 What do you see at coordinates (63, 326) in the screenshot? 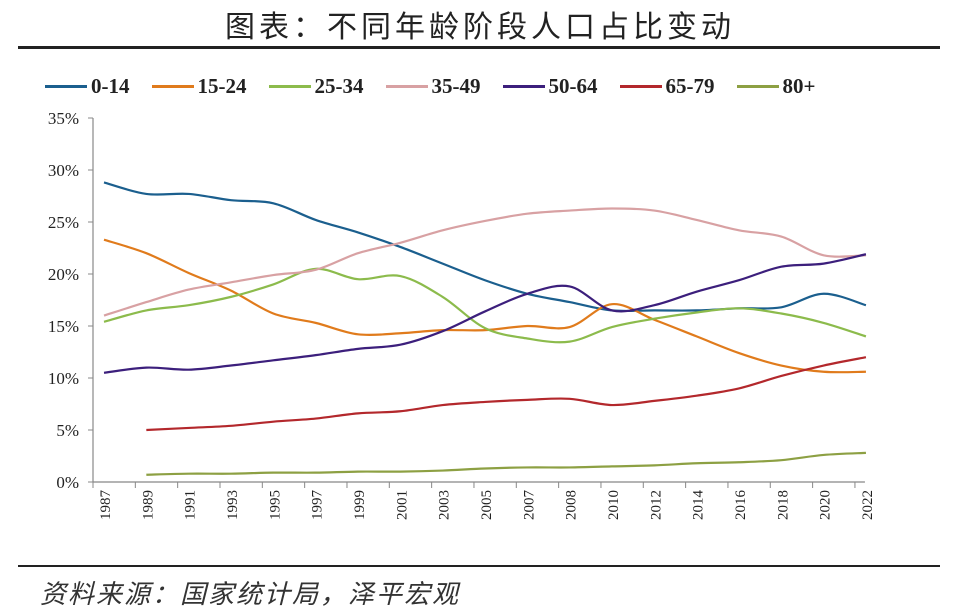
I see `y-tick-label: 15%` at bounding box center [63, 326].